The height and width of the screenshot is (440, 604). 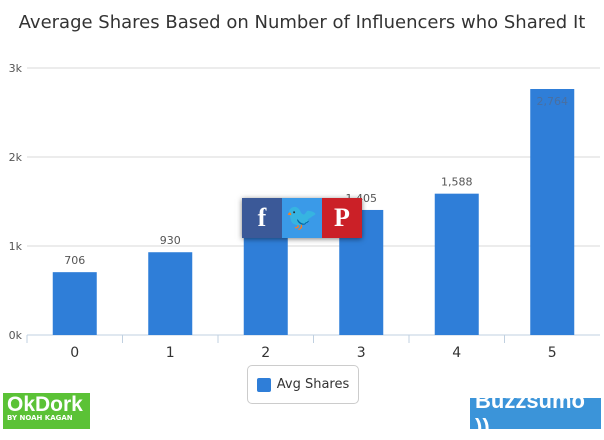 I want to click on y-tick-label: 0k, so click(x=16, y=335).